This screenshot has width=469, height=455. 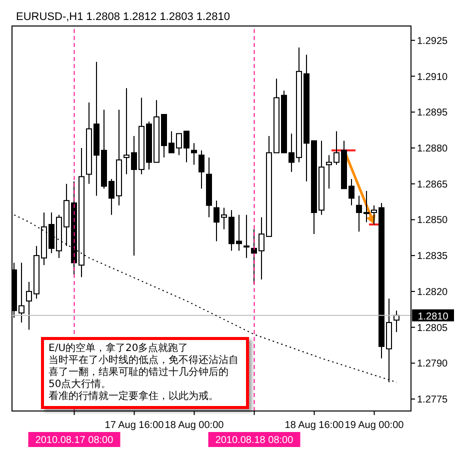 I want to click on y-tick-label: 1.2775, so click(x=432, y=400).